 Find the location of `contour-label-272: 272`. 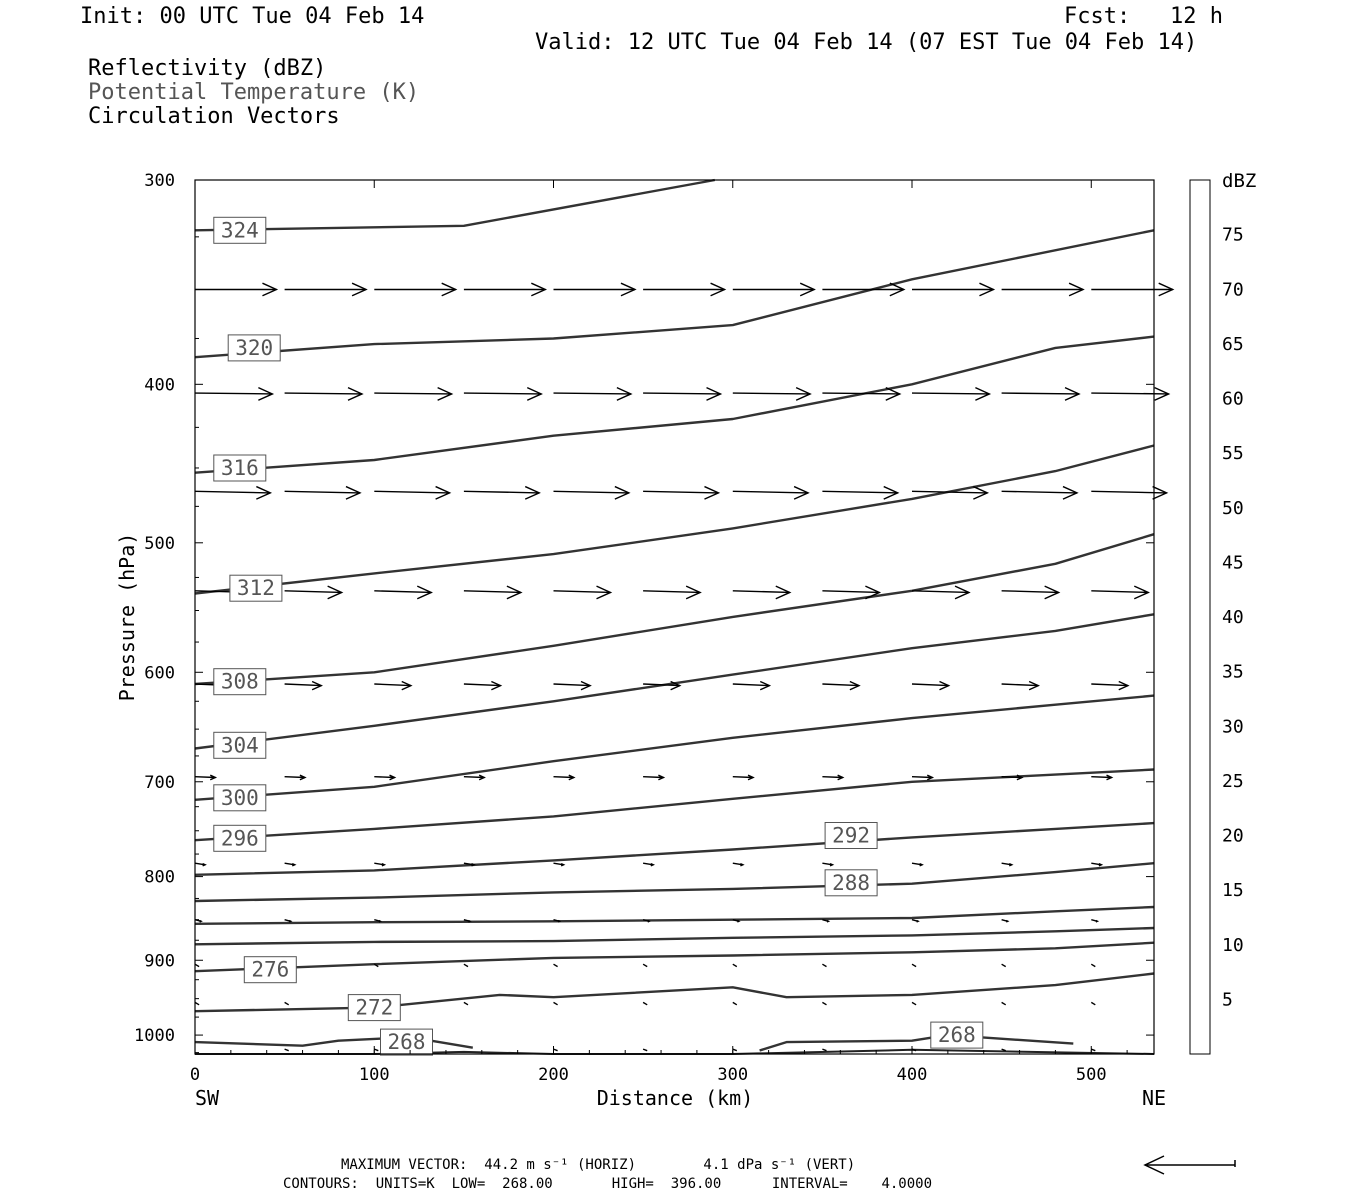

contour-label-272: 272 is located at coordinates (374, 1008).